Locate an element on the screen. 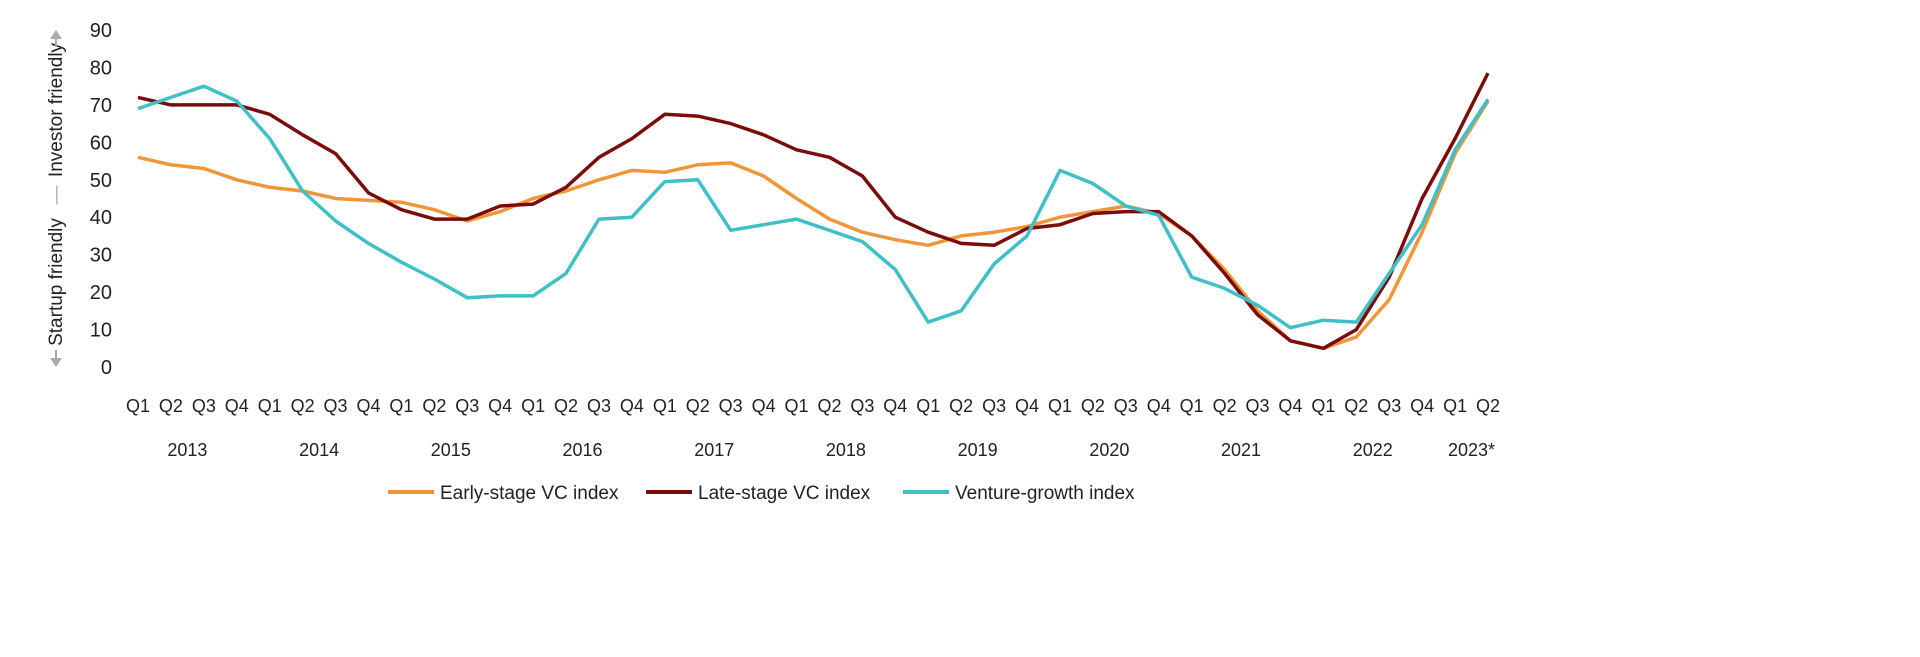  y-axis-label: Startup friendly — Investor friendly is located at coordinates (56, 198).